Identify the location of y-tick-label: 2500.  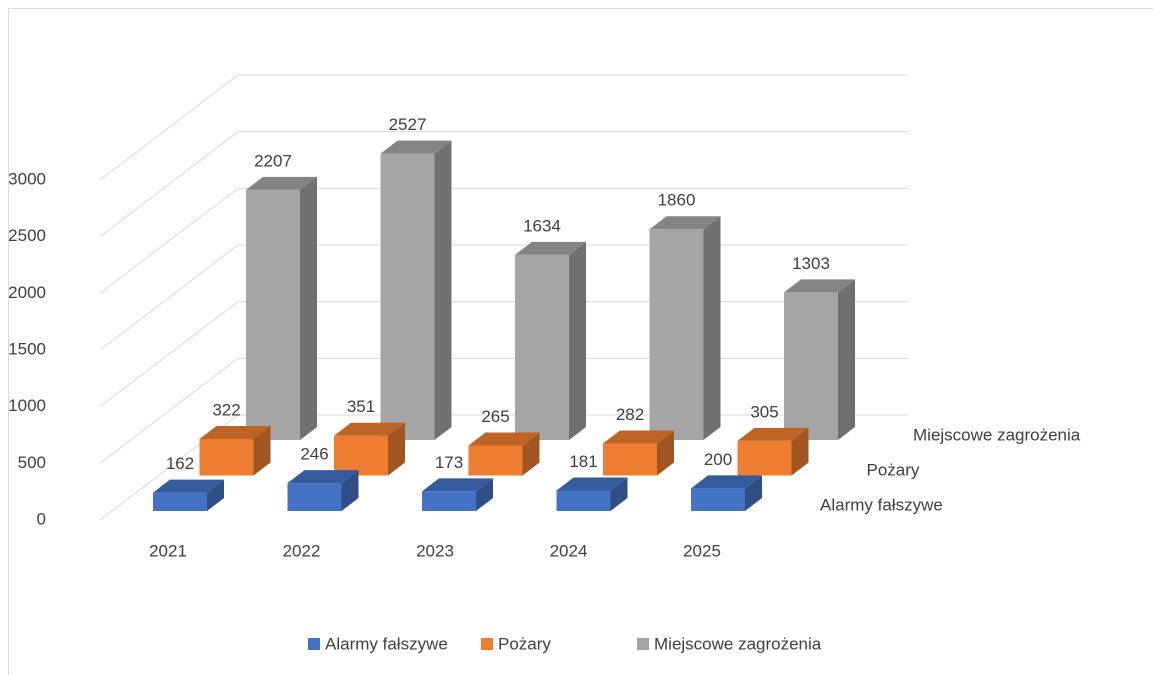
(27, 235).